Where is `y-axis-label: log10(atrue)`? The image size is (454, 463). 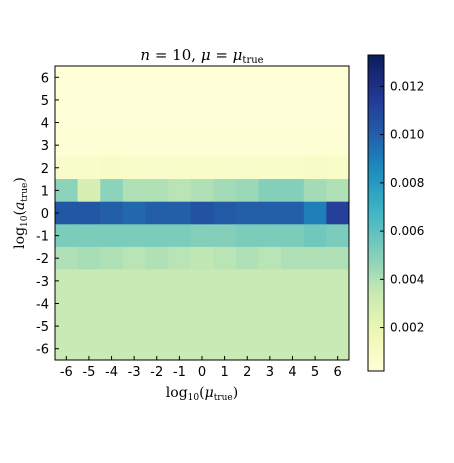
y-axis-label: log10(atrue) is located at coordinates (21, 213).